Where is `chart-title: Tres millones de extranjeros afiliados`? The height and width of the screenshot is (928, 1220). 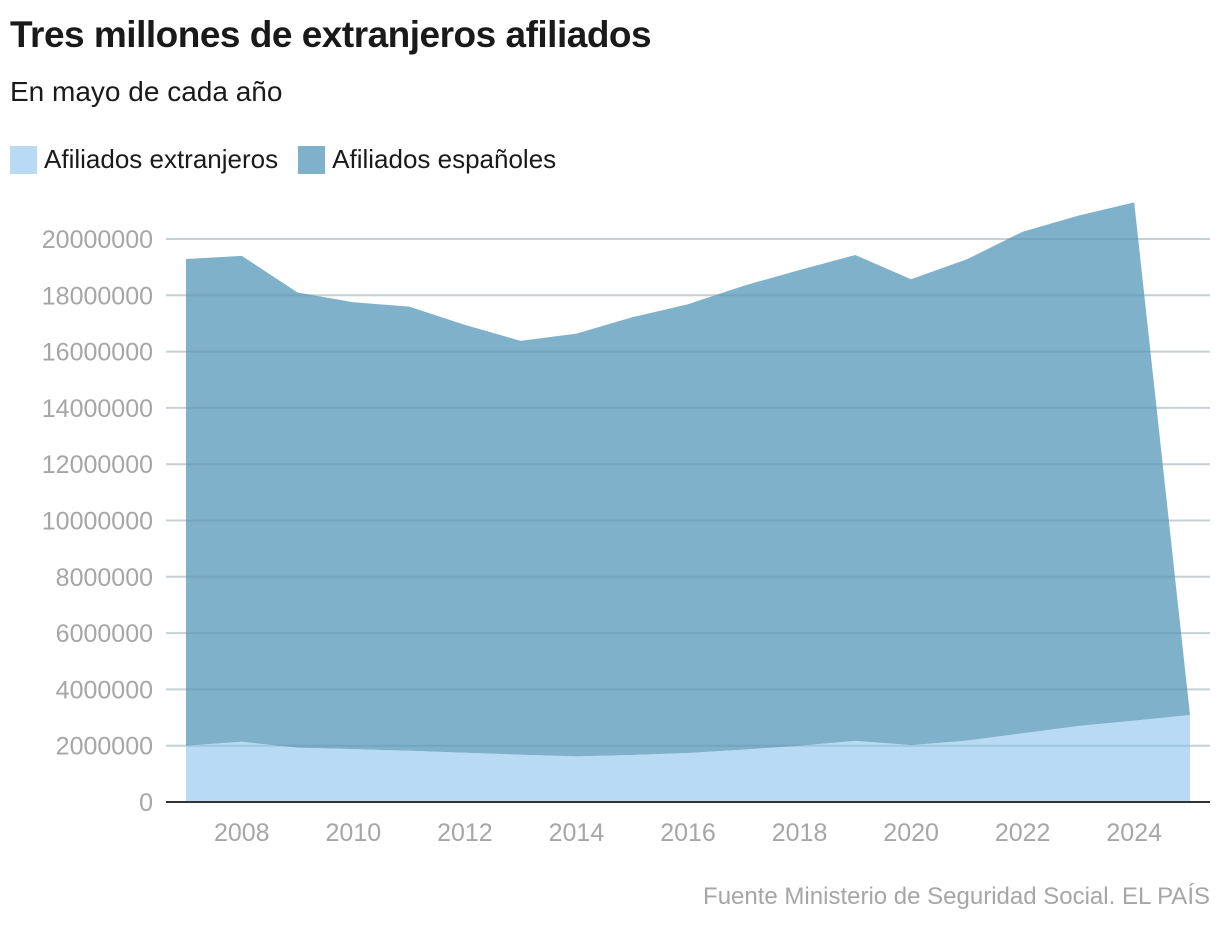 chart-title: Tres millones de extranjeros afiliados is located at coordinates (331, 34).